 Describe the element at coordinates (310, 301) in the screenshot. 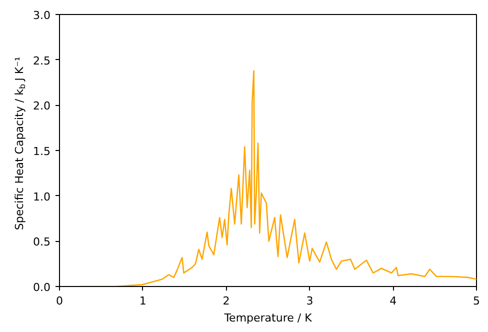

I see `x-tick-label: 3` at that location.